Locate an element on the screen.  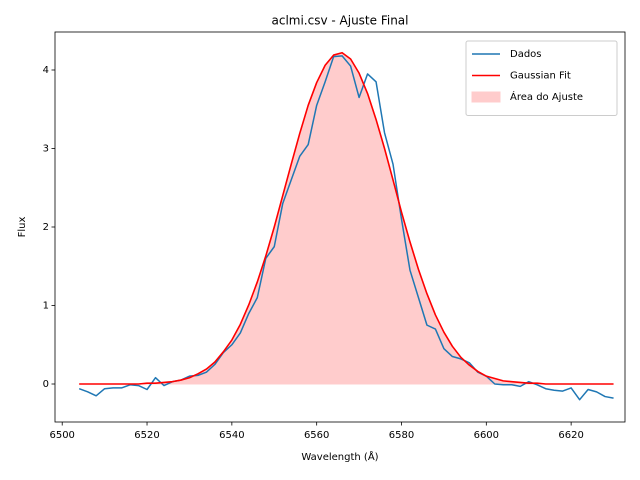
legend-label: Gaussian Fit is located at coordinates (540, 76).